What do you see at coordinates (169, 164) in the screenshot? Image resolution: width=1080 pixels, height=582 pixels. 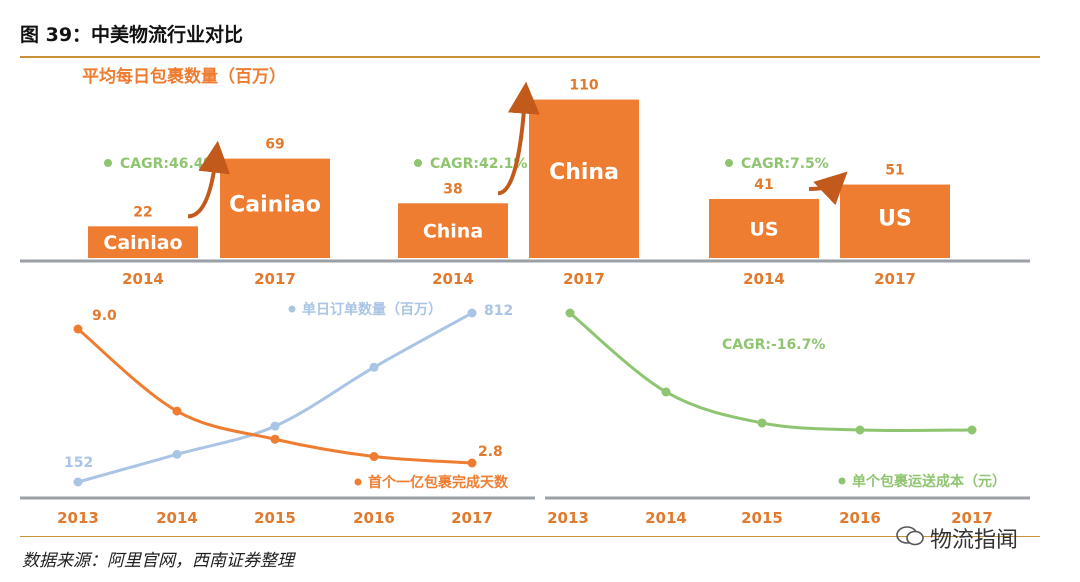 I see `cagr-label: CAGR:46.4%` at bounding box center [169, 164].